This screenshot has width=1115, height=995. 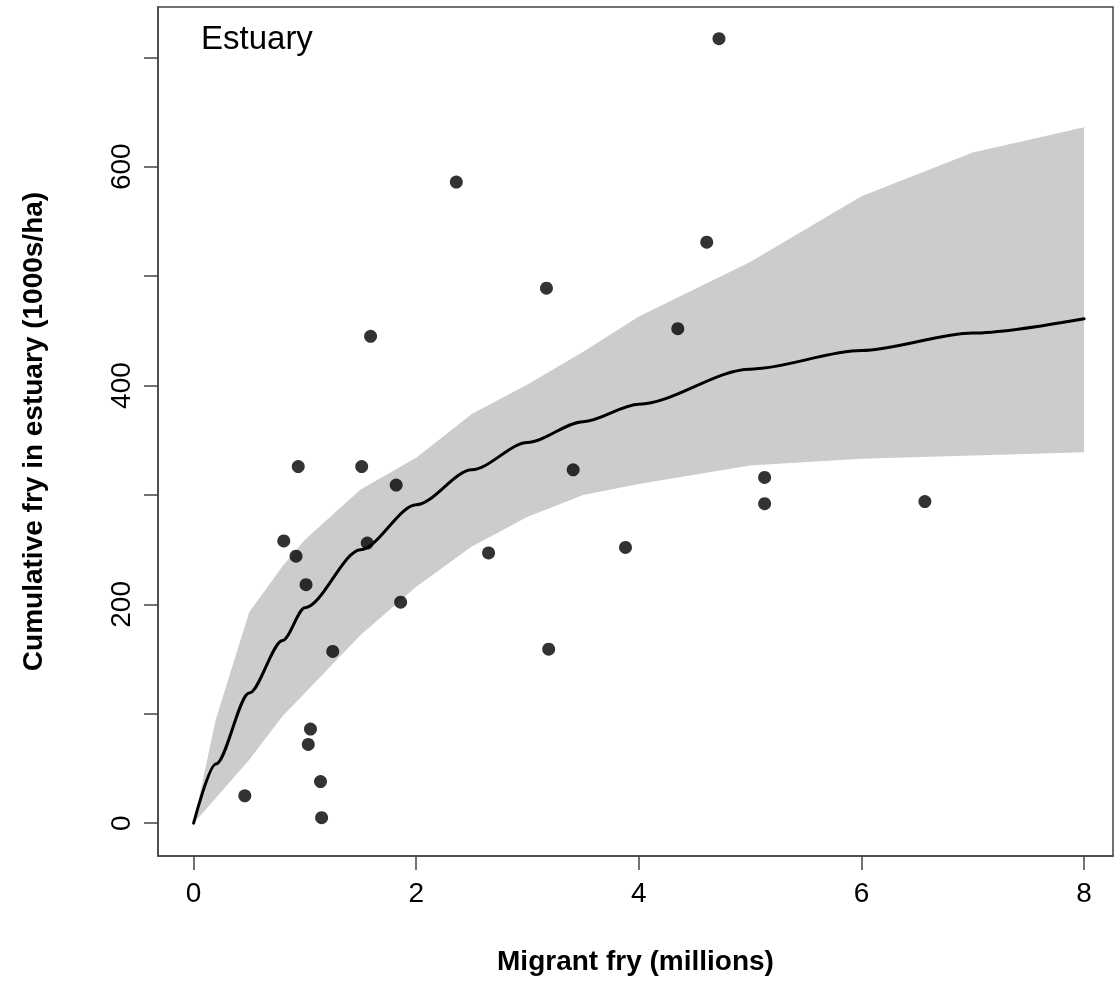 What do you see at coordinates (120, 167) in the screenshot?
I see `y-tick-label: 600` at bounding box center [120, 167].